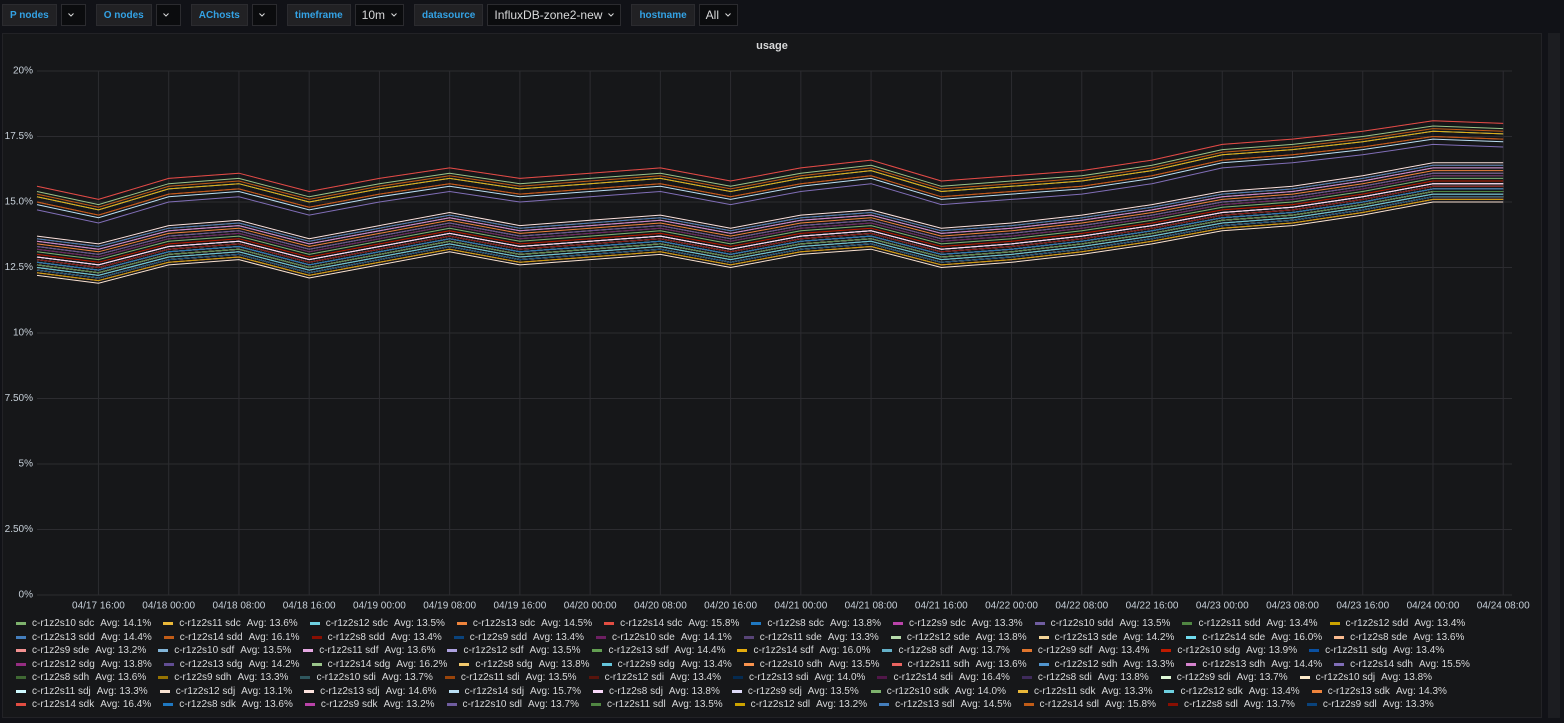 Image resolution: width=1564 pixels, height=723 pixels. What do you see at coordinates (419, 624) in the screenshot?
I see `legend-avg: Avg: 13.5%` at bounding box center [419, 624].